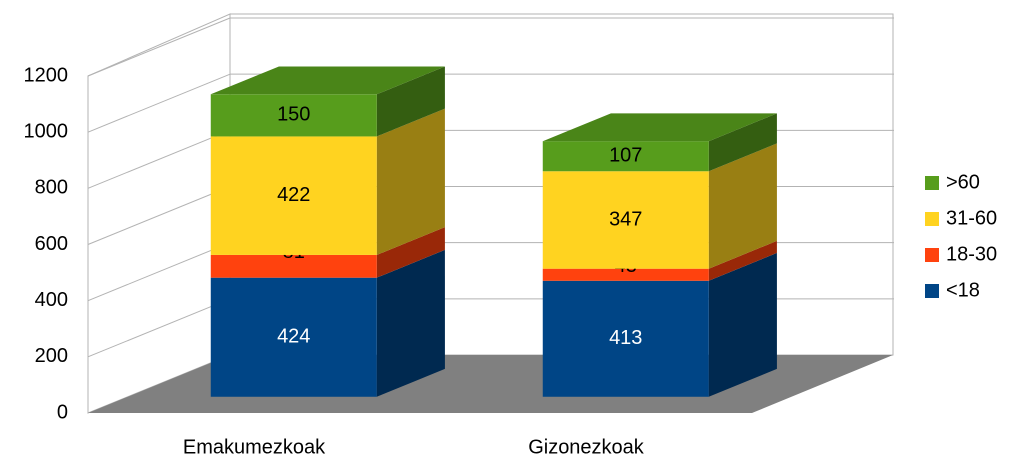 Image resolution: width=1016 pixels, height=461 pixels. I want to click on legend-label: 18-30, so click(971, 254).